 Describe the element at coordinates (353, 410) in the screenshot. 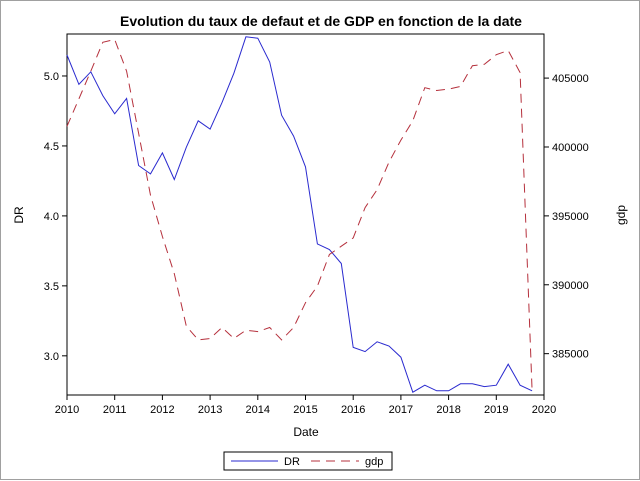

I see `x-tick-label: 2016` at that location.